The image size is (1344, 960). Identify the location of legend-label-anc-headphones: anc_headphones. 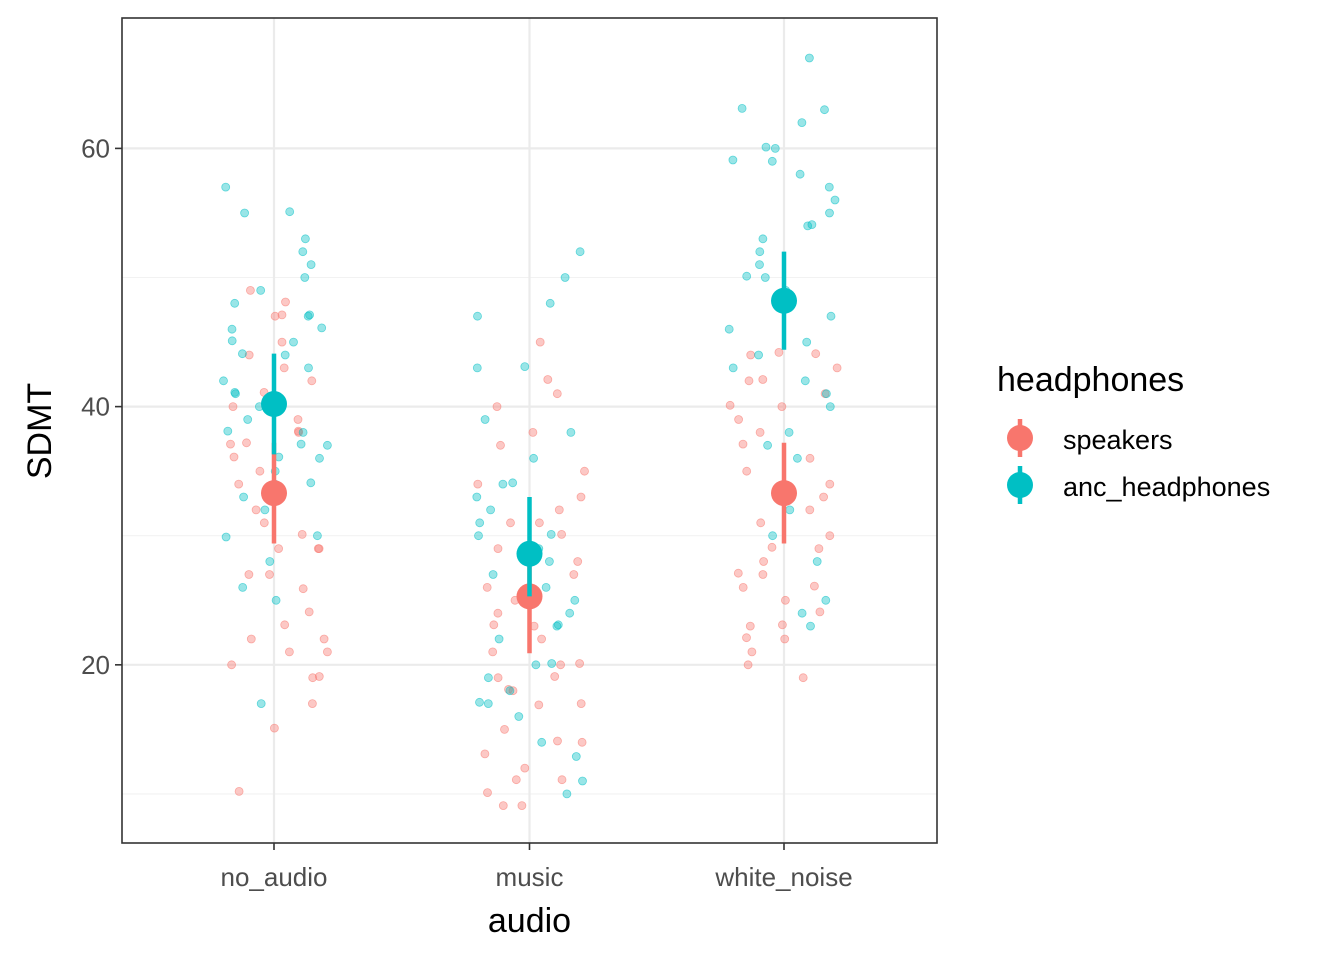
(1166, 487).